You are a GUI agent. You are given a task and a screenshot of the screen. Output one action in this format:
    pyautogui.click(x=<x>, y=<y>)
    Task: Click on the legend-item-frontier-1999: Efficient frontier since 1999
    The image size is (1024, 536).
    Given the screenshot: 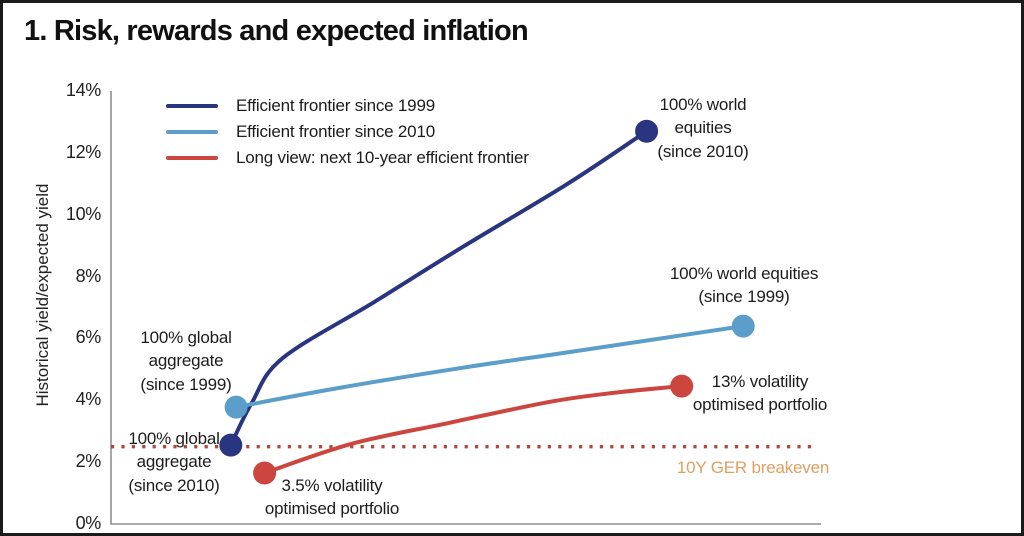 What is the action you would take?
    pyautogui.click(x=347, y=106)
    